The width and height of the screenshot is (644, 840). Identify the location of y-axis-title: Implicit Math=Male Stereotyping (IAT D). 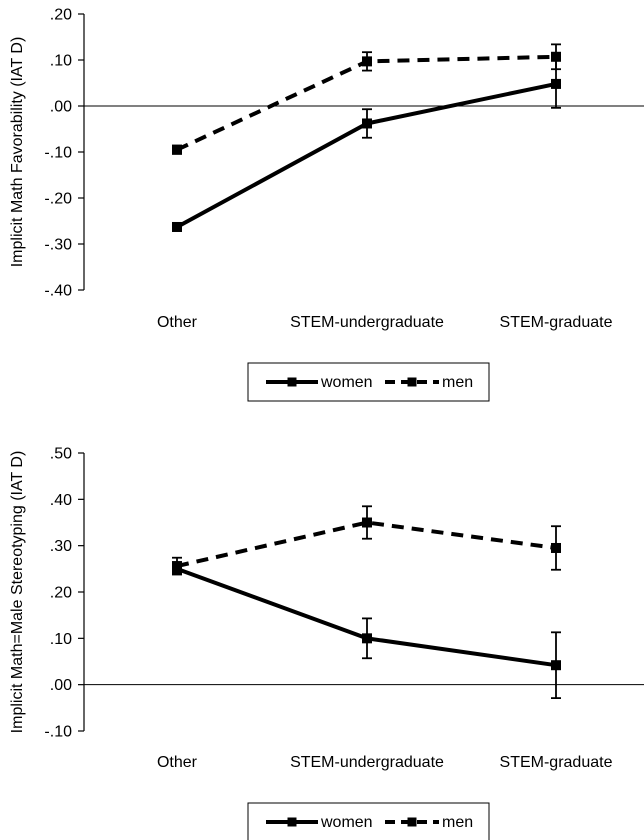
(17, 592).